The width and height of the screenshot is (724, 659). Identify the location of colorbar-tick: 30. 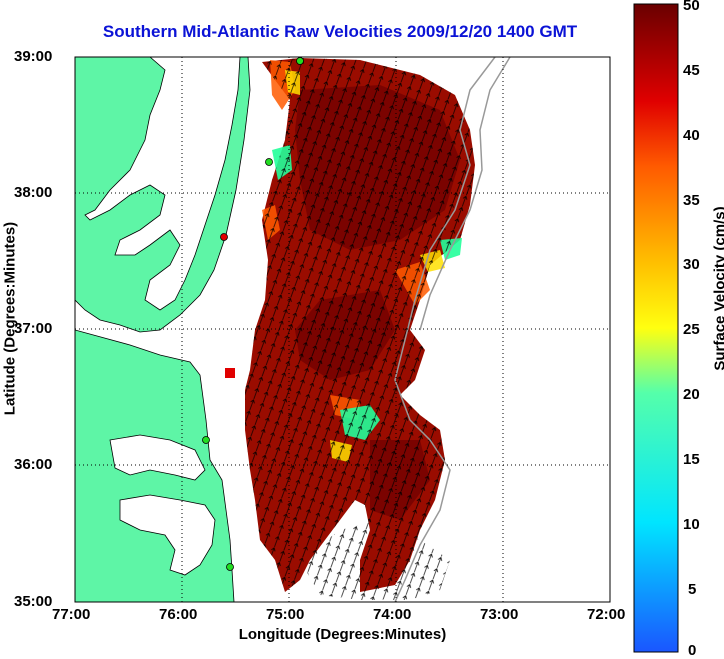
(691, 264).